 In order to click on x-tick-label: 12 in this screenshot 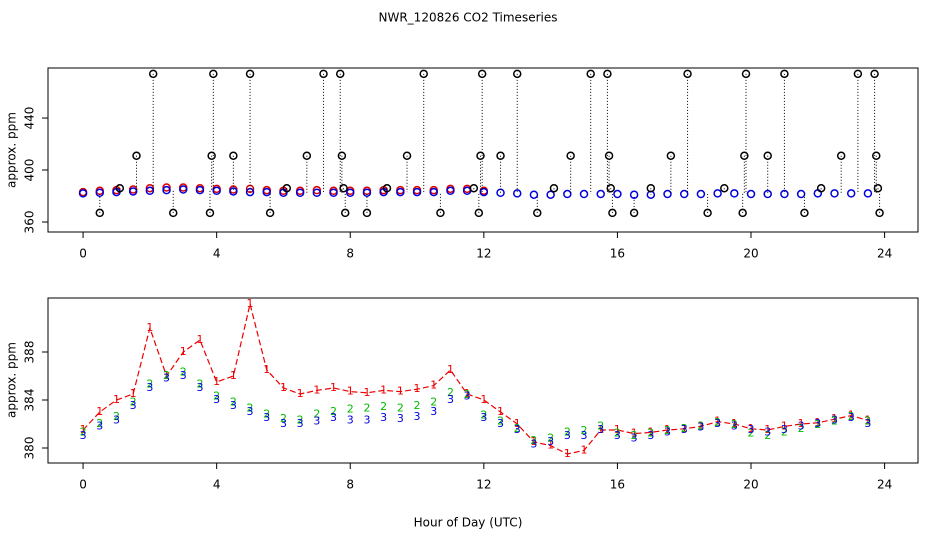, I will do `click(483, 254)`.